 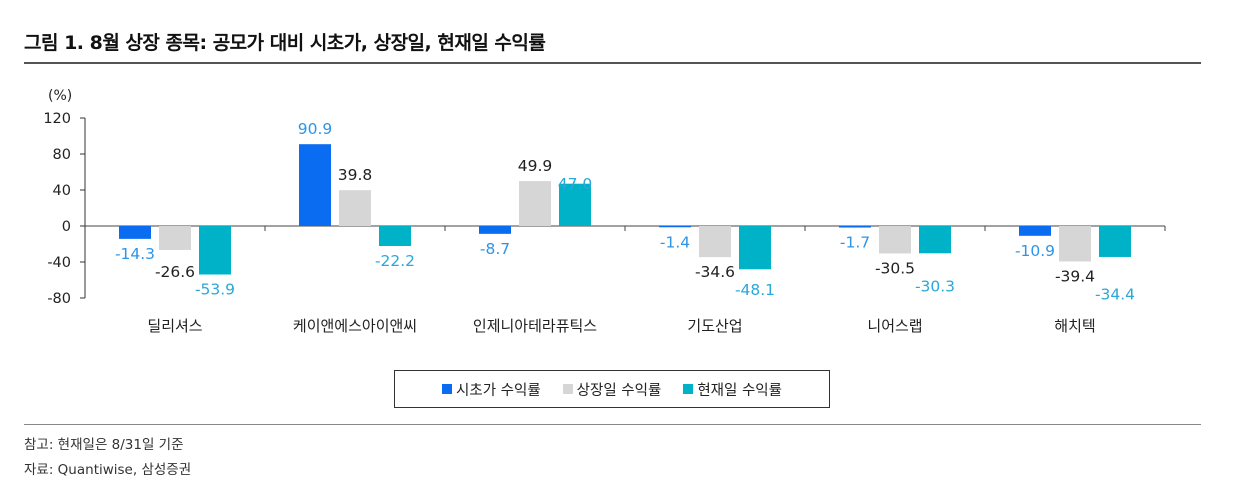 What do you see at coordinates (715, 272) in the screenshot?
I see `data-label: -34.6` at bounding box center [715, 272].